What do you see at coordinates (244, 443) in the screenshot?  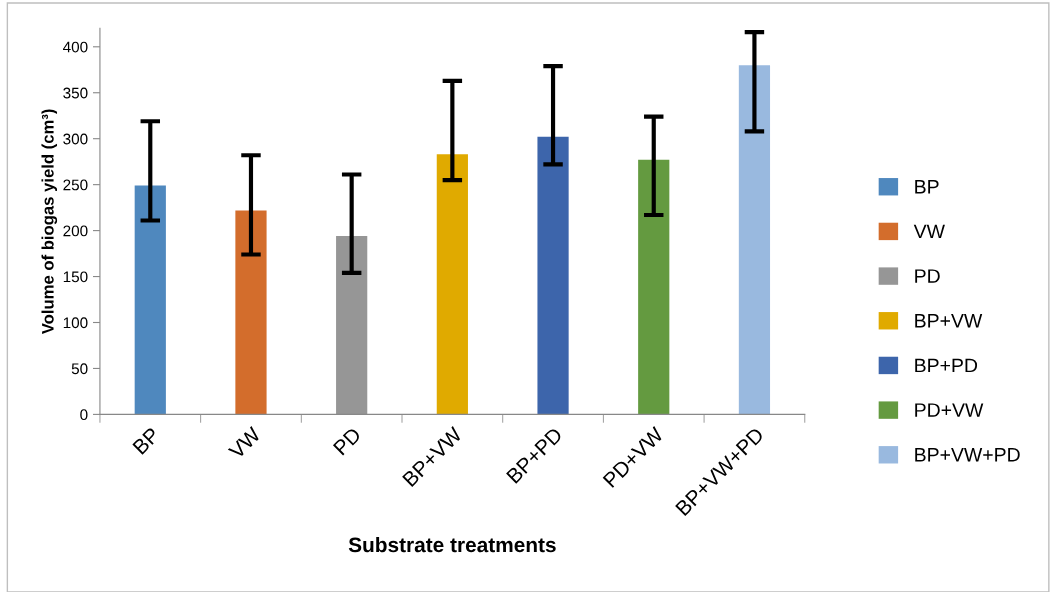 I see `x-tick-label: VW` at bounding box center [244, 443].